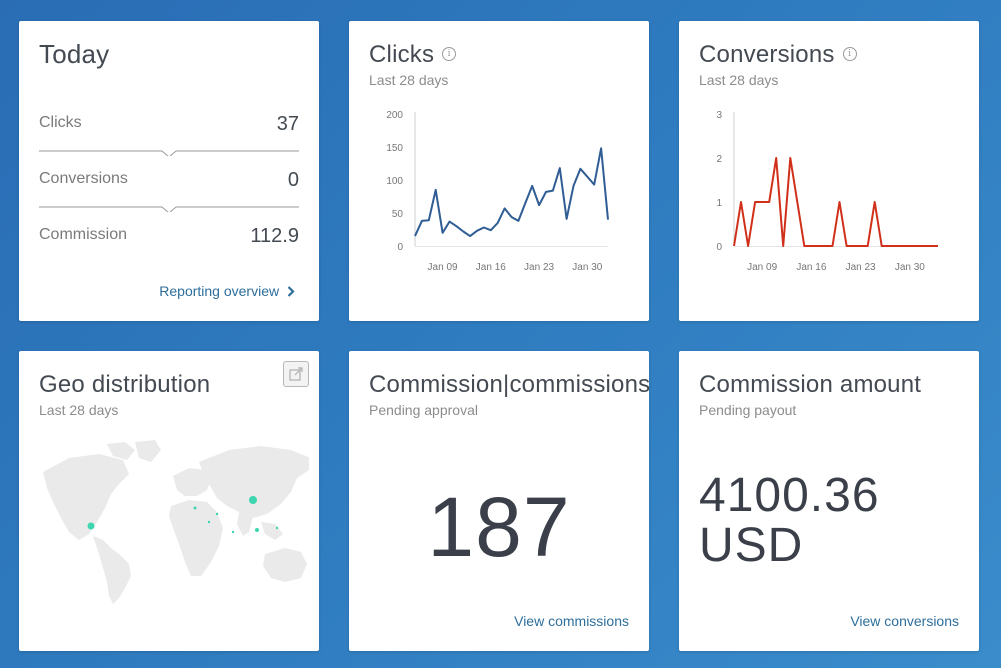  I want to click on conversions-subtitle: Last 28 days, so click(739, 80).